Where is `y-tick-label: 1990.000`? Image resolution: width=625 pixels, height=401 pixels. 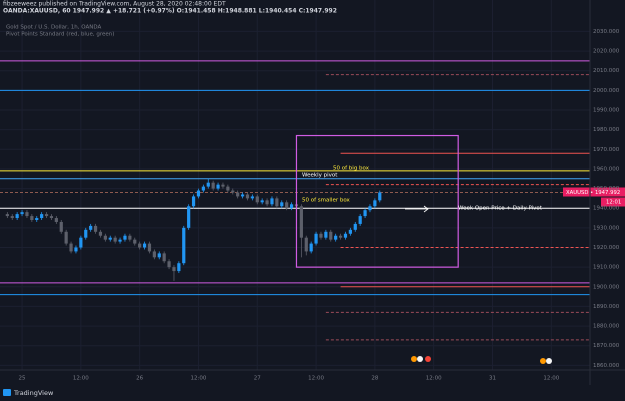 y-tick-label: 1990.000 is located at coordinates (606, 111).